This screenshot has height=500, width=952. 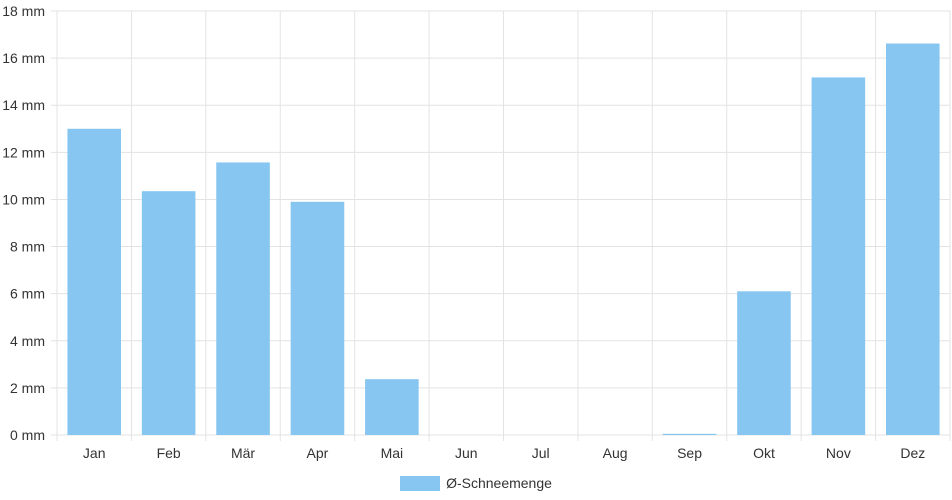 I want to click on bar-sep, so click(x=689, y=434).